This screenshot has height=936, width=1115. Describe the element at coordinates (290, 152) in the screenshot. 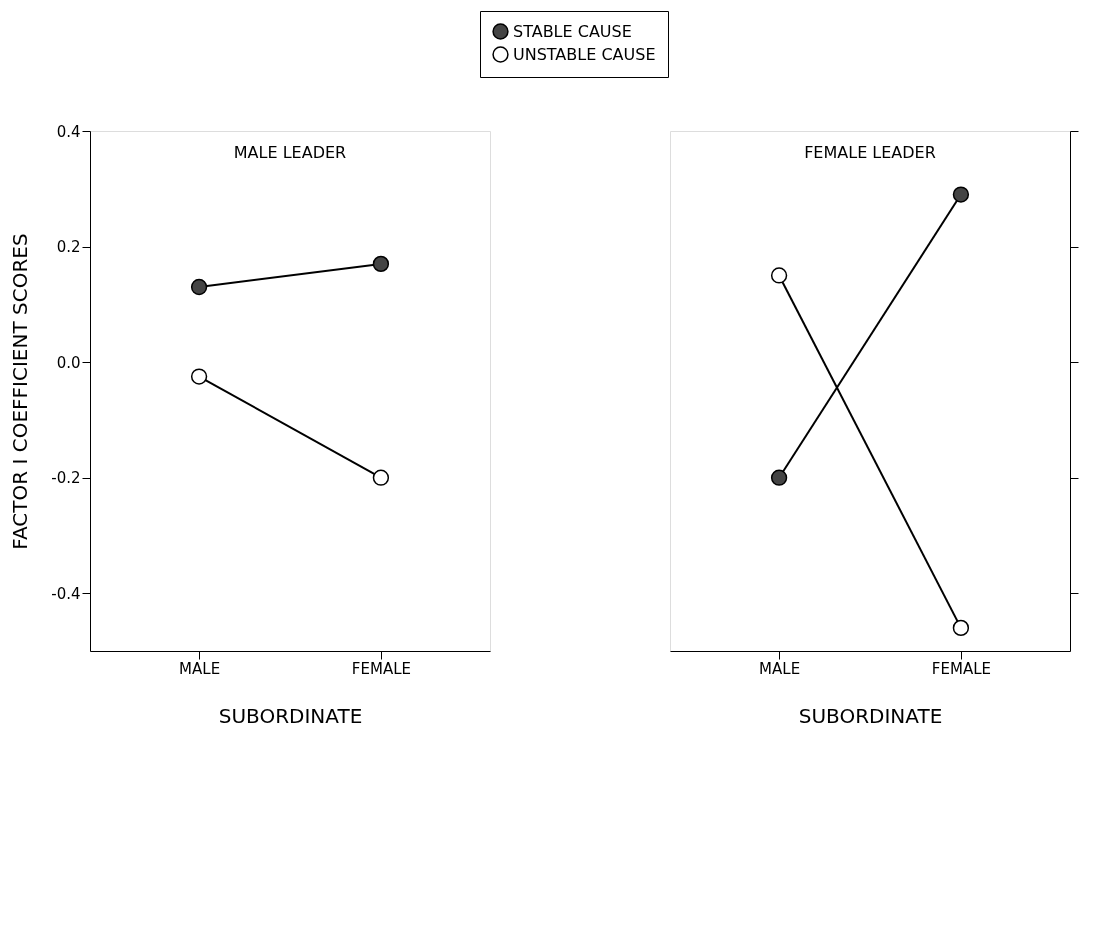

I see `text: MALE LEADER` at that location.